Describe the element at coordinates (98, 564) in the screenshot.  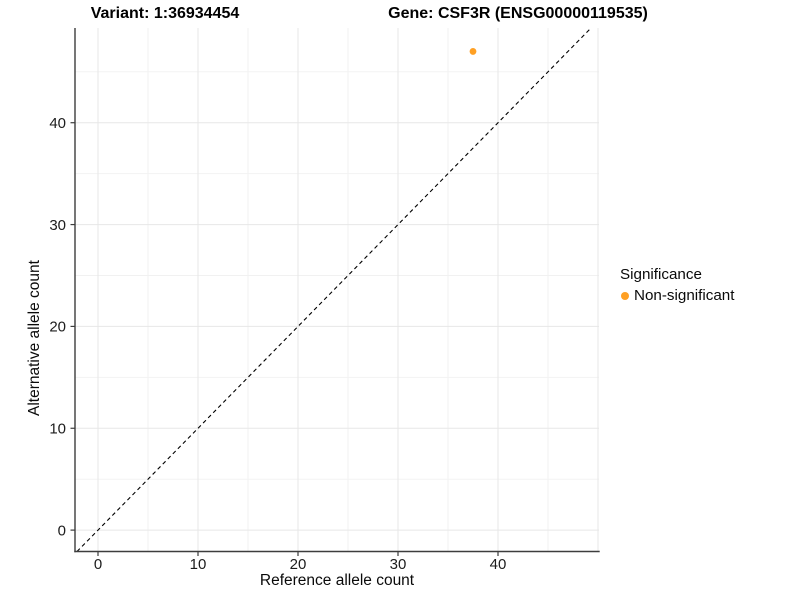
I see `x-tick-label: 0` at that location.